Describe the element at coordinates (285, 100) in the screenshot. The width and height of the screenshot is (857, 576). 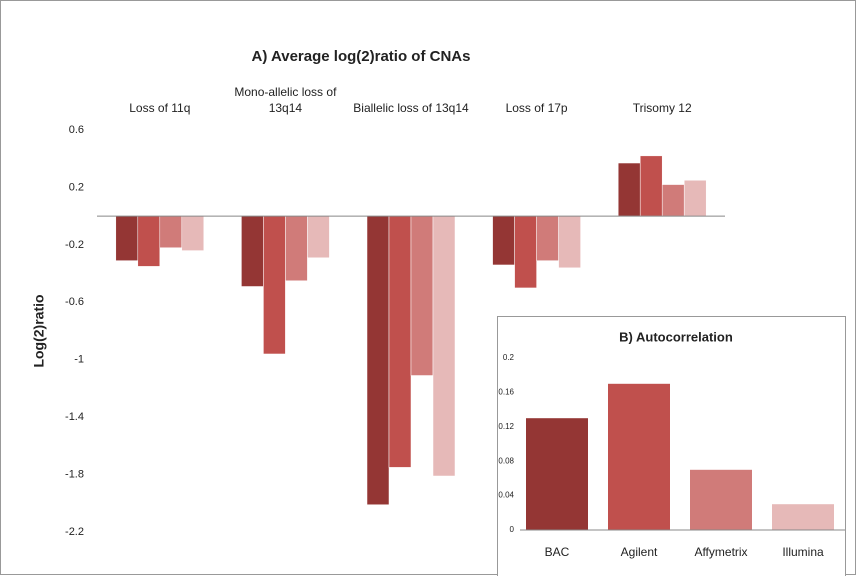
I see `x-category-label: Mono-allelic loss of 13q14` at that location.